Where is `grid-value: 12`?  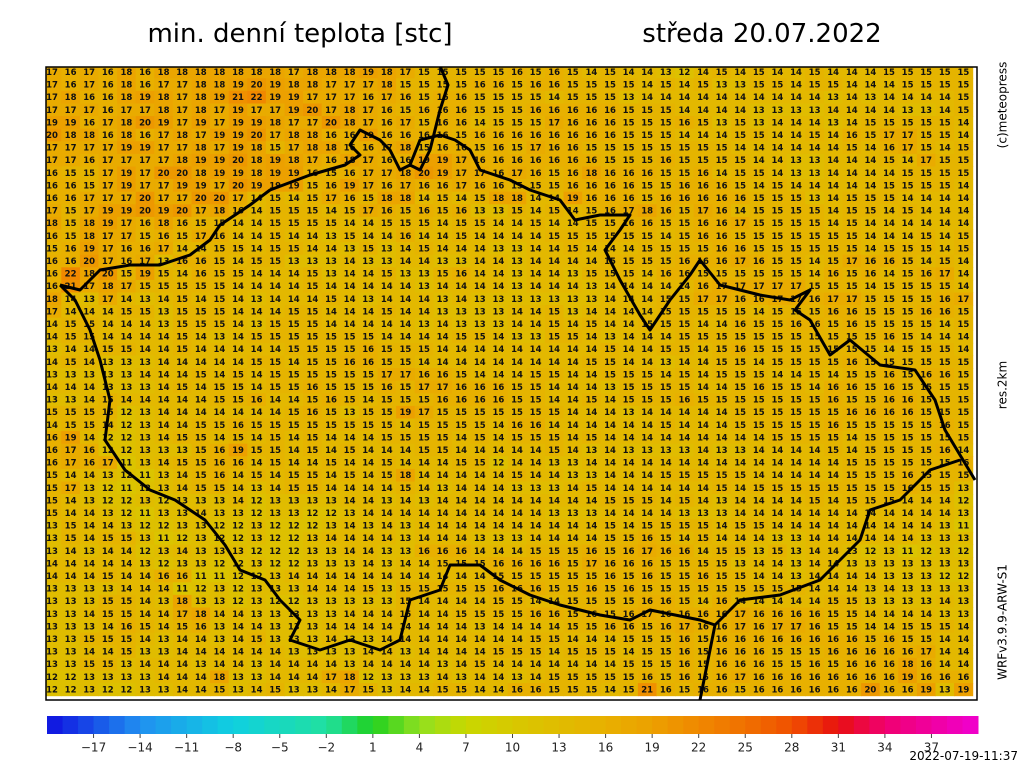 grid-value: 12 is located at coordinates (164, 564).